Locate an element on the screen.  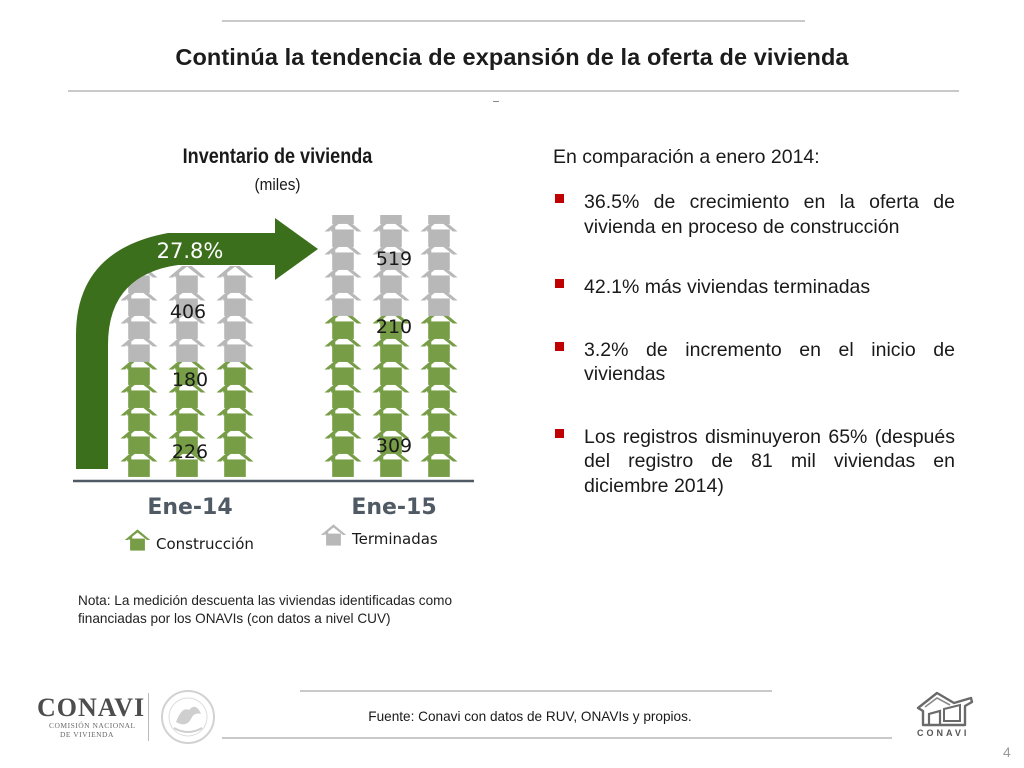
chart-subtitle: (miles) is located at coordinates (277, 184).